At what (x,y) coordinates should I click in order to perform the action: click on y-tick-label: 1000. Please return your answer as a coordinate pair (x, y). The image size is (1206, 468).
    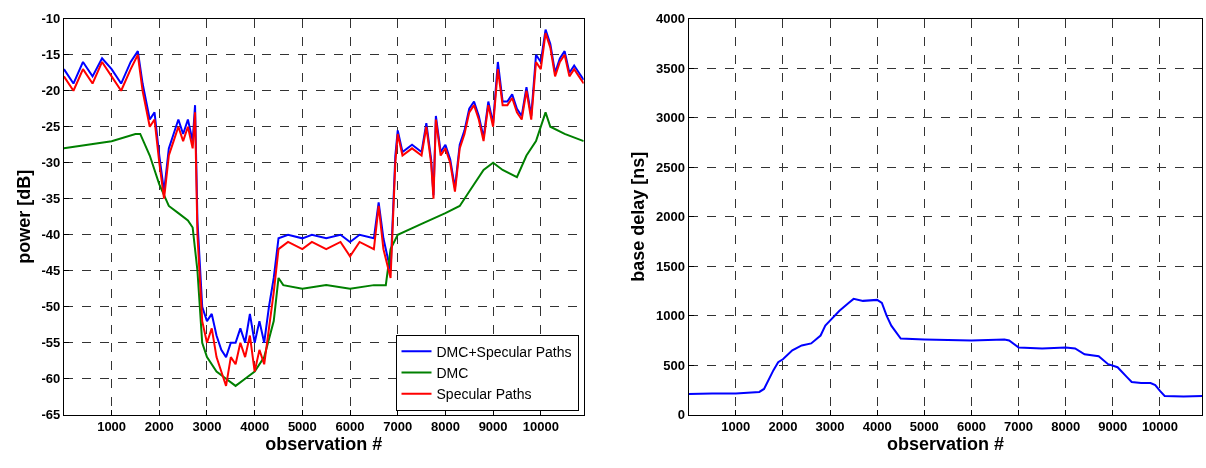
    Looking at the image, I should click on (671, 316).